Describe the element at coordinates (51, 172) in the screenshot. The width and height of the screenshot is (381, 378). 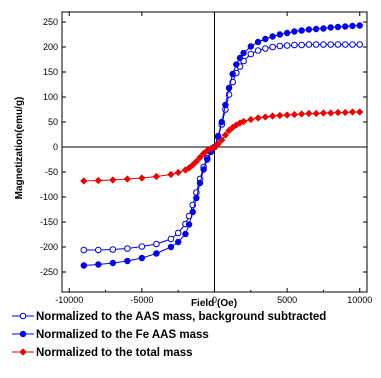
I see `y-tick-label: -50` at that location.